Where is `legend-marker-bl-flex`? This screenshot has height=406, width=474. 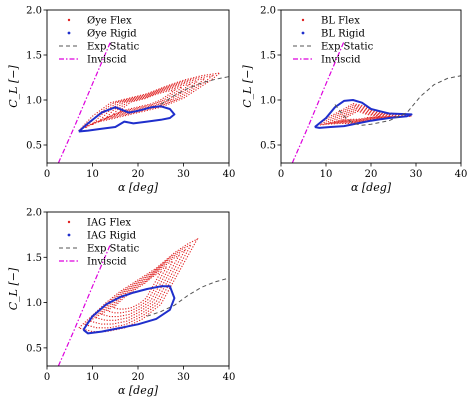
legend-marker-bl-flex is located at coordinates (303, 20).